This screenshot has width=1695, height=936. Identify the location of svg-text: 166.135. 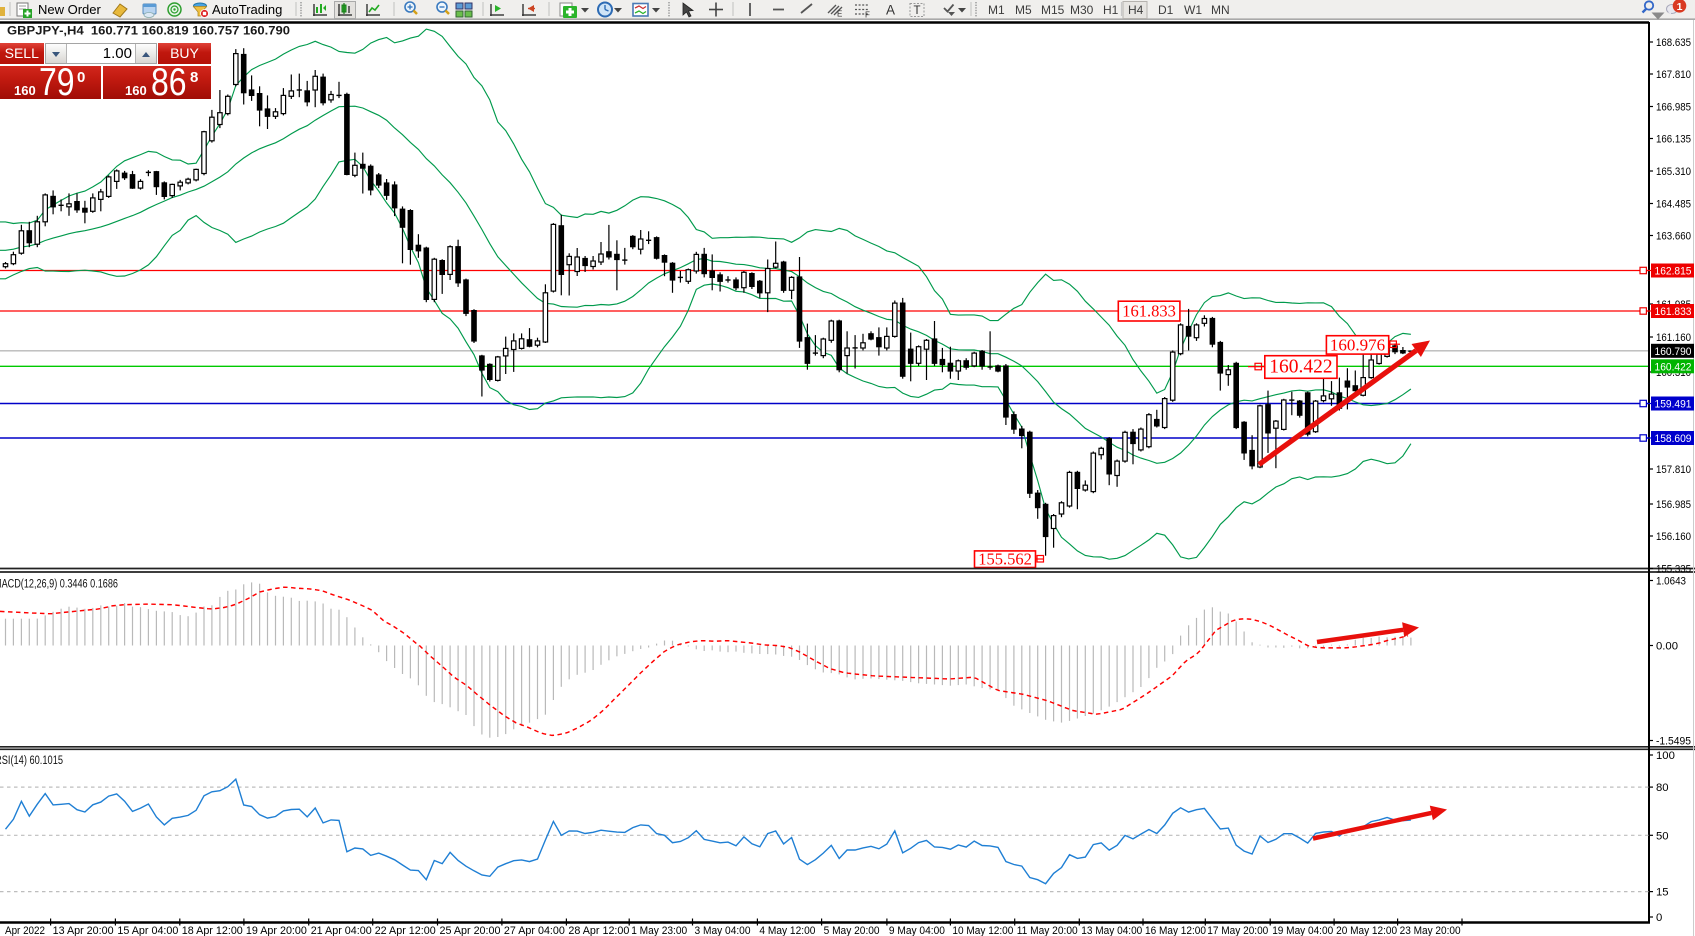
(1673, 140).